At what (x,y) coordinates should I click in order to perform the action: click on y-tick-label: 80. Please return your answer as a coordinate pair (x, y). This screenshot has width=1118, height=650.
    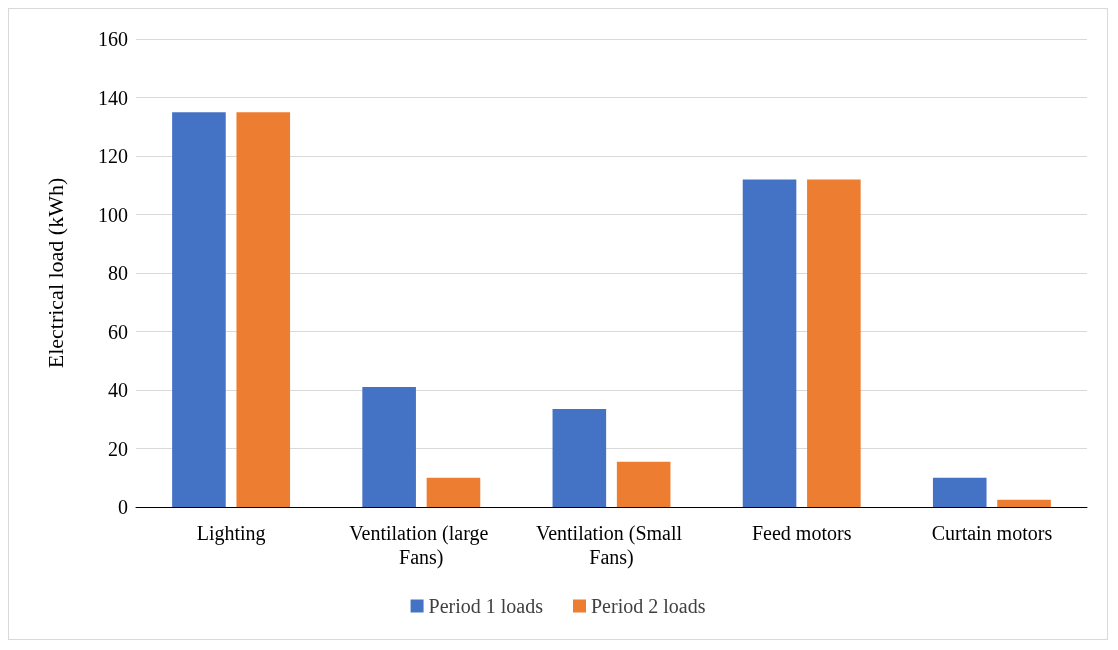
    Looking at the image, I should click on (118, 273).